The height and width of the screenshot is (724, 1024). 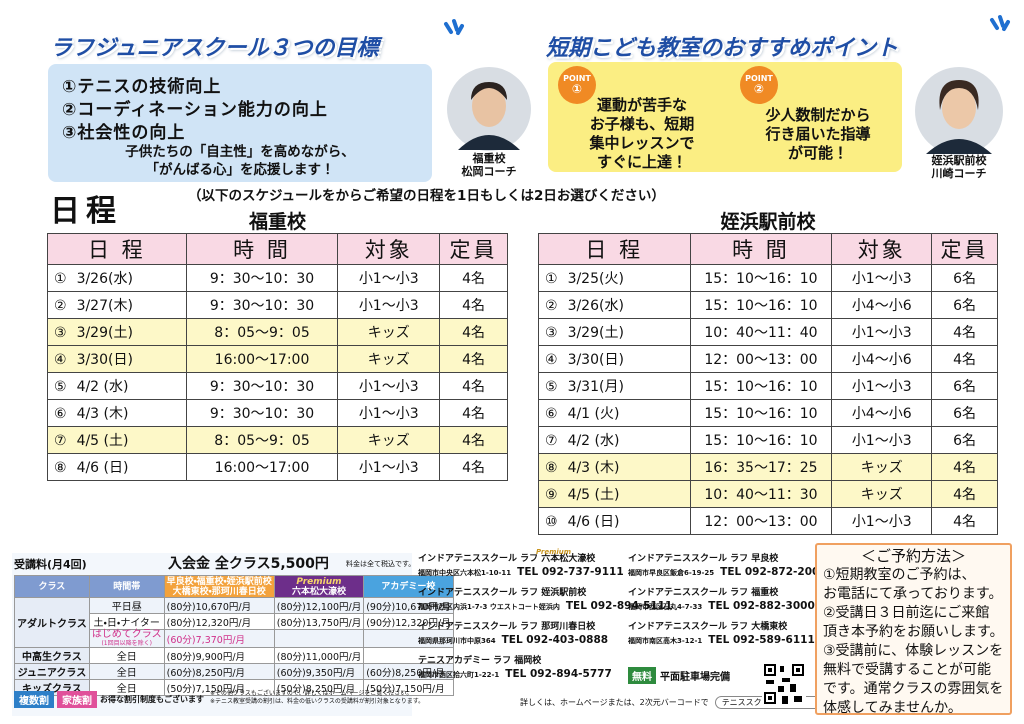 I want to click on cell: 9：30〜10：30, so click(x=262, y=305).